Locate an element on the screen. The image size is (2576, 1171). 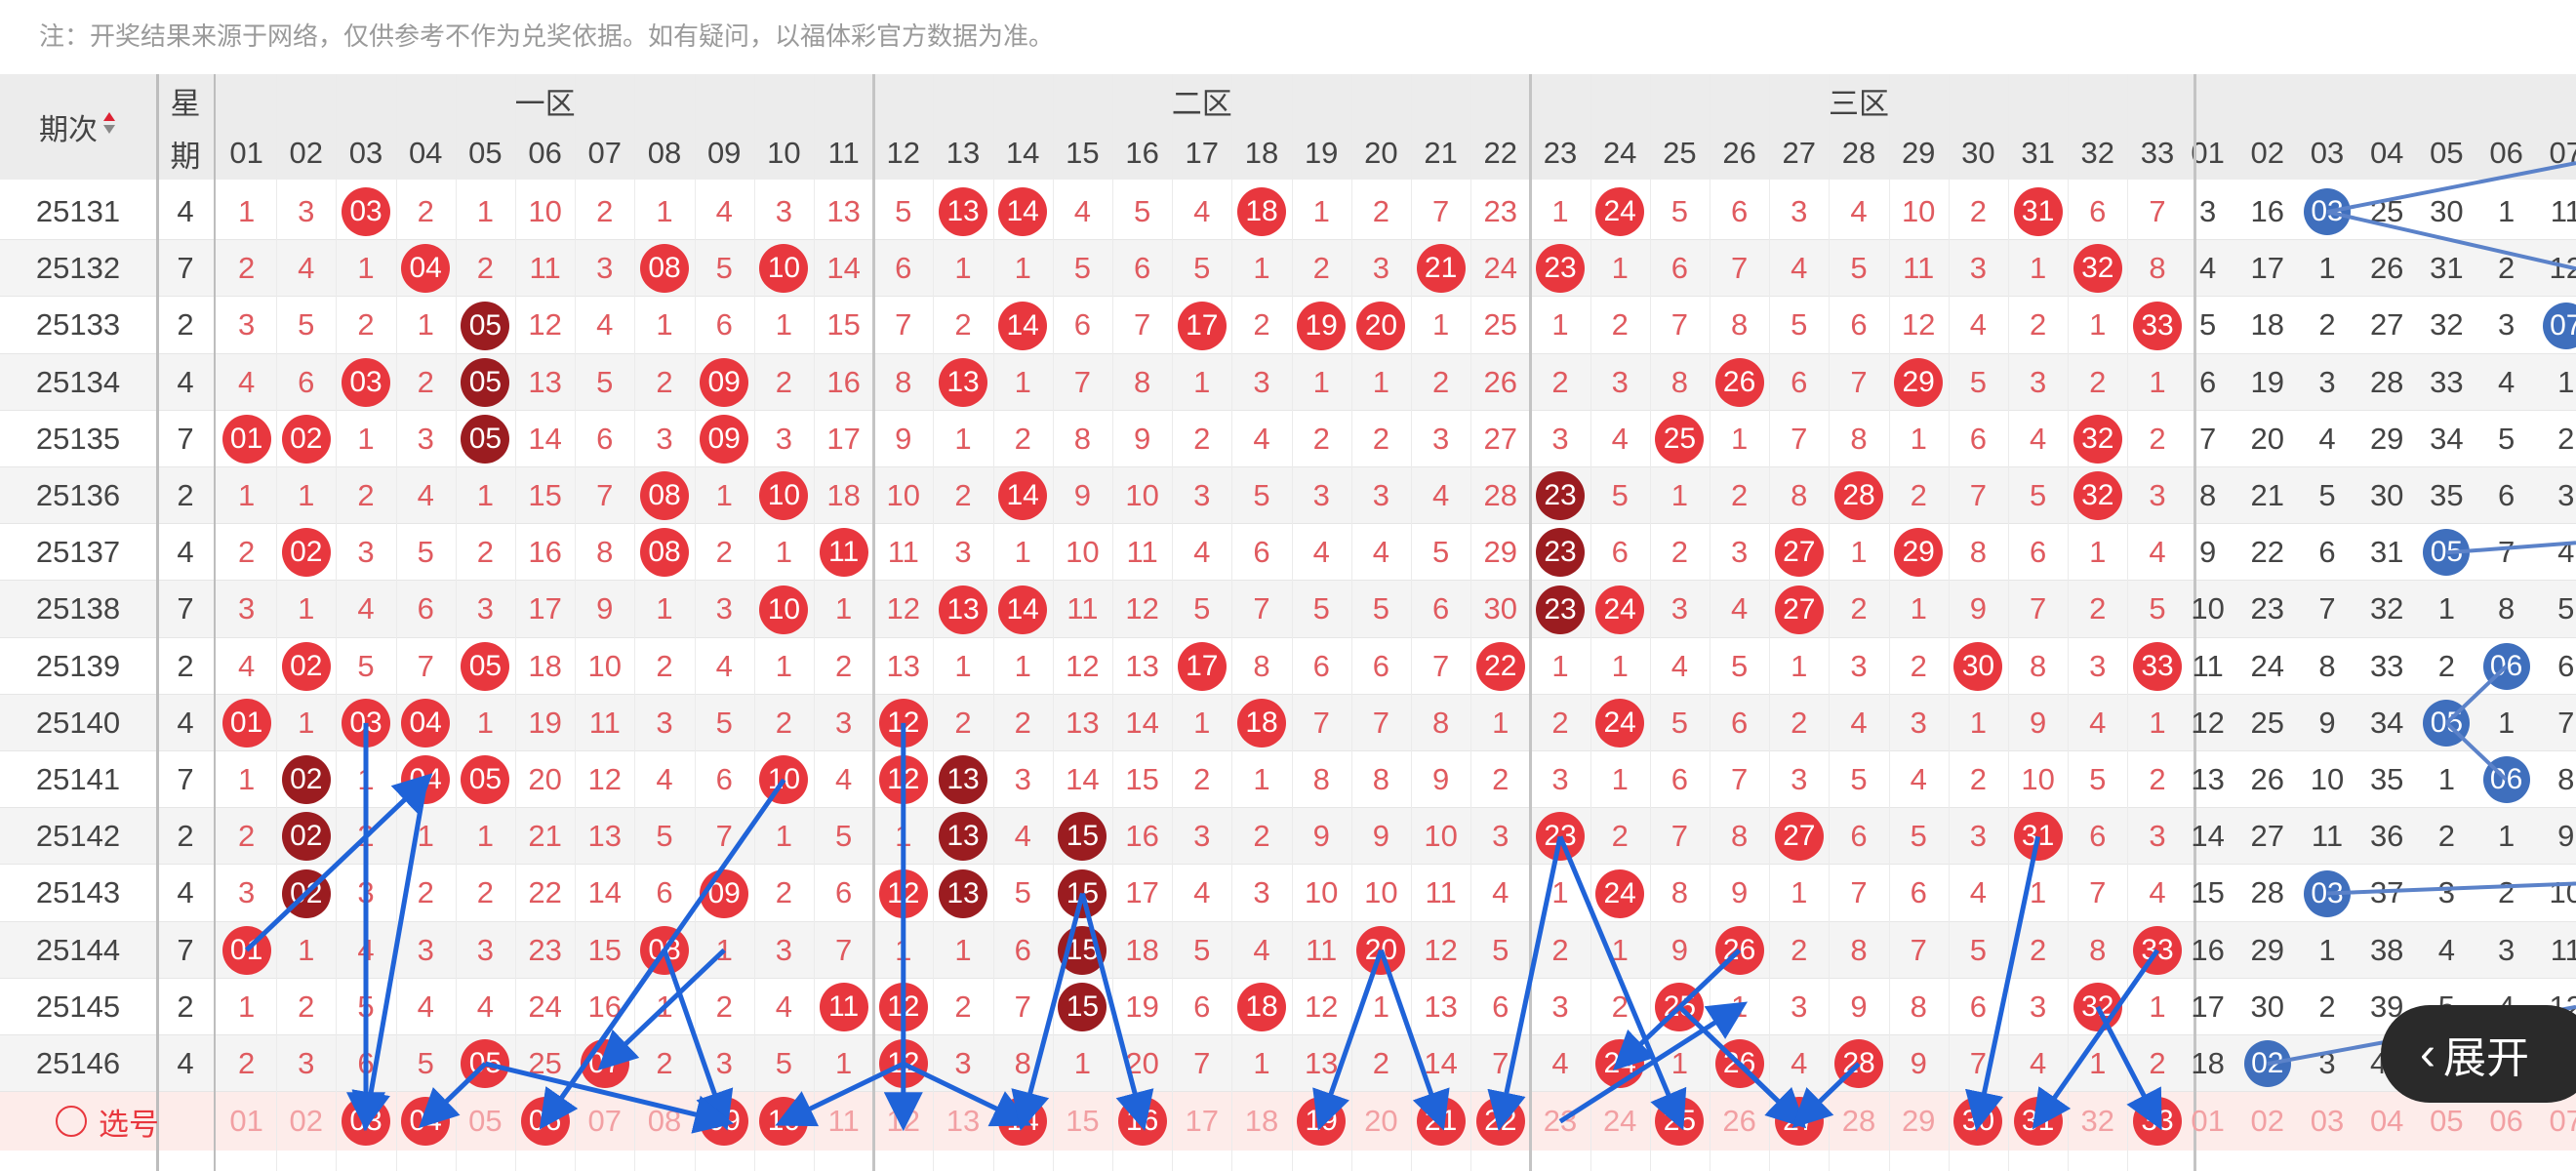
select-blue-ball: 07 is located at coordinates (2562, 1121).